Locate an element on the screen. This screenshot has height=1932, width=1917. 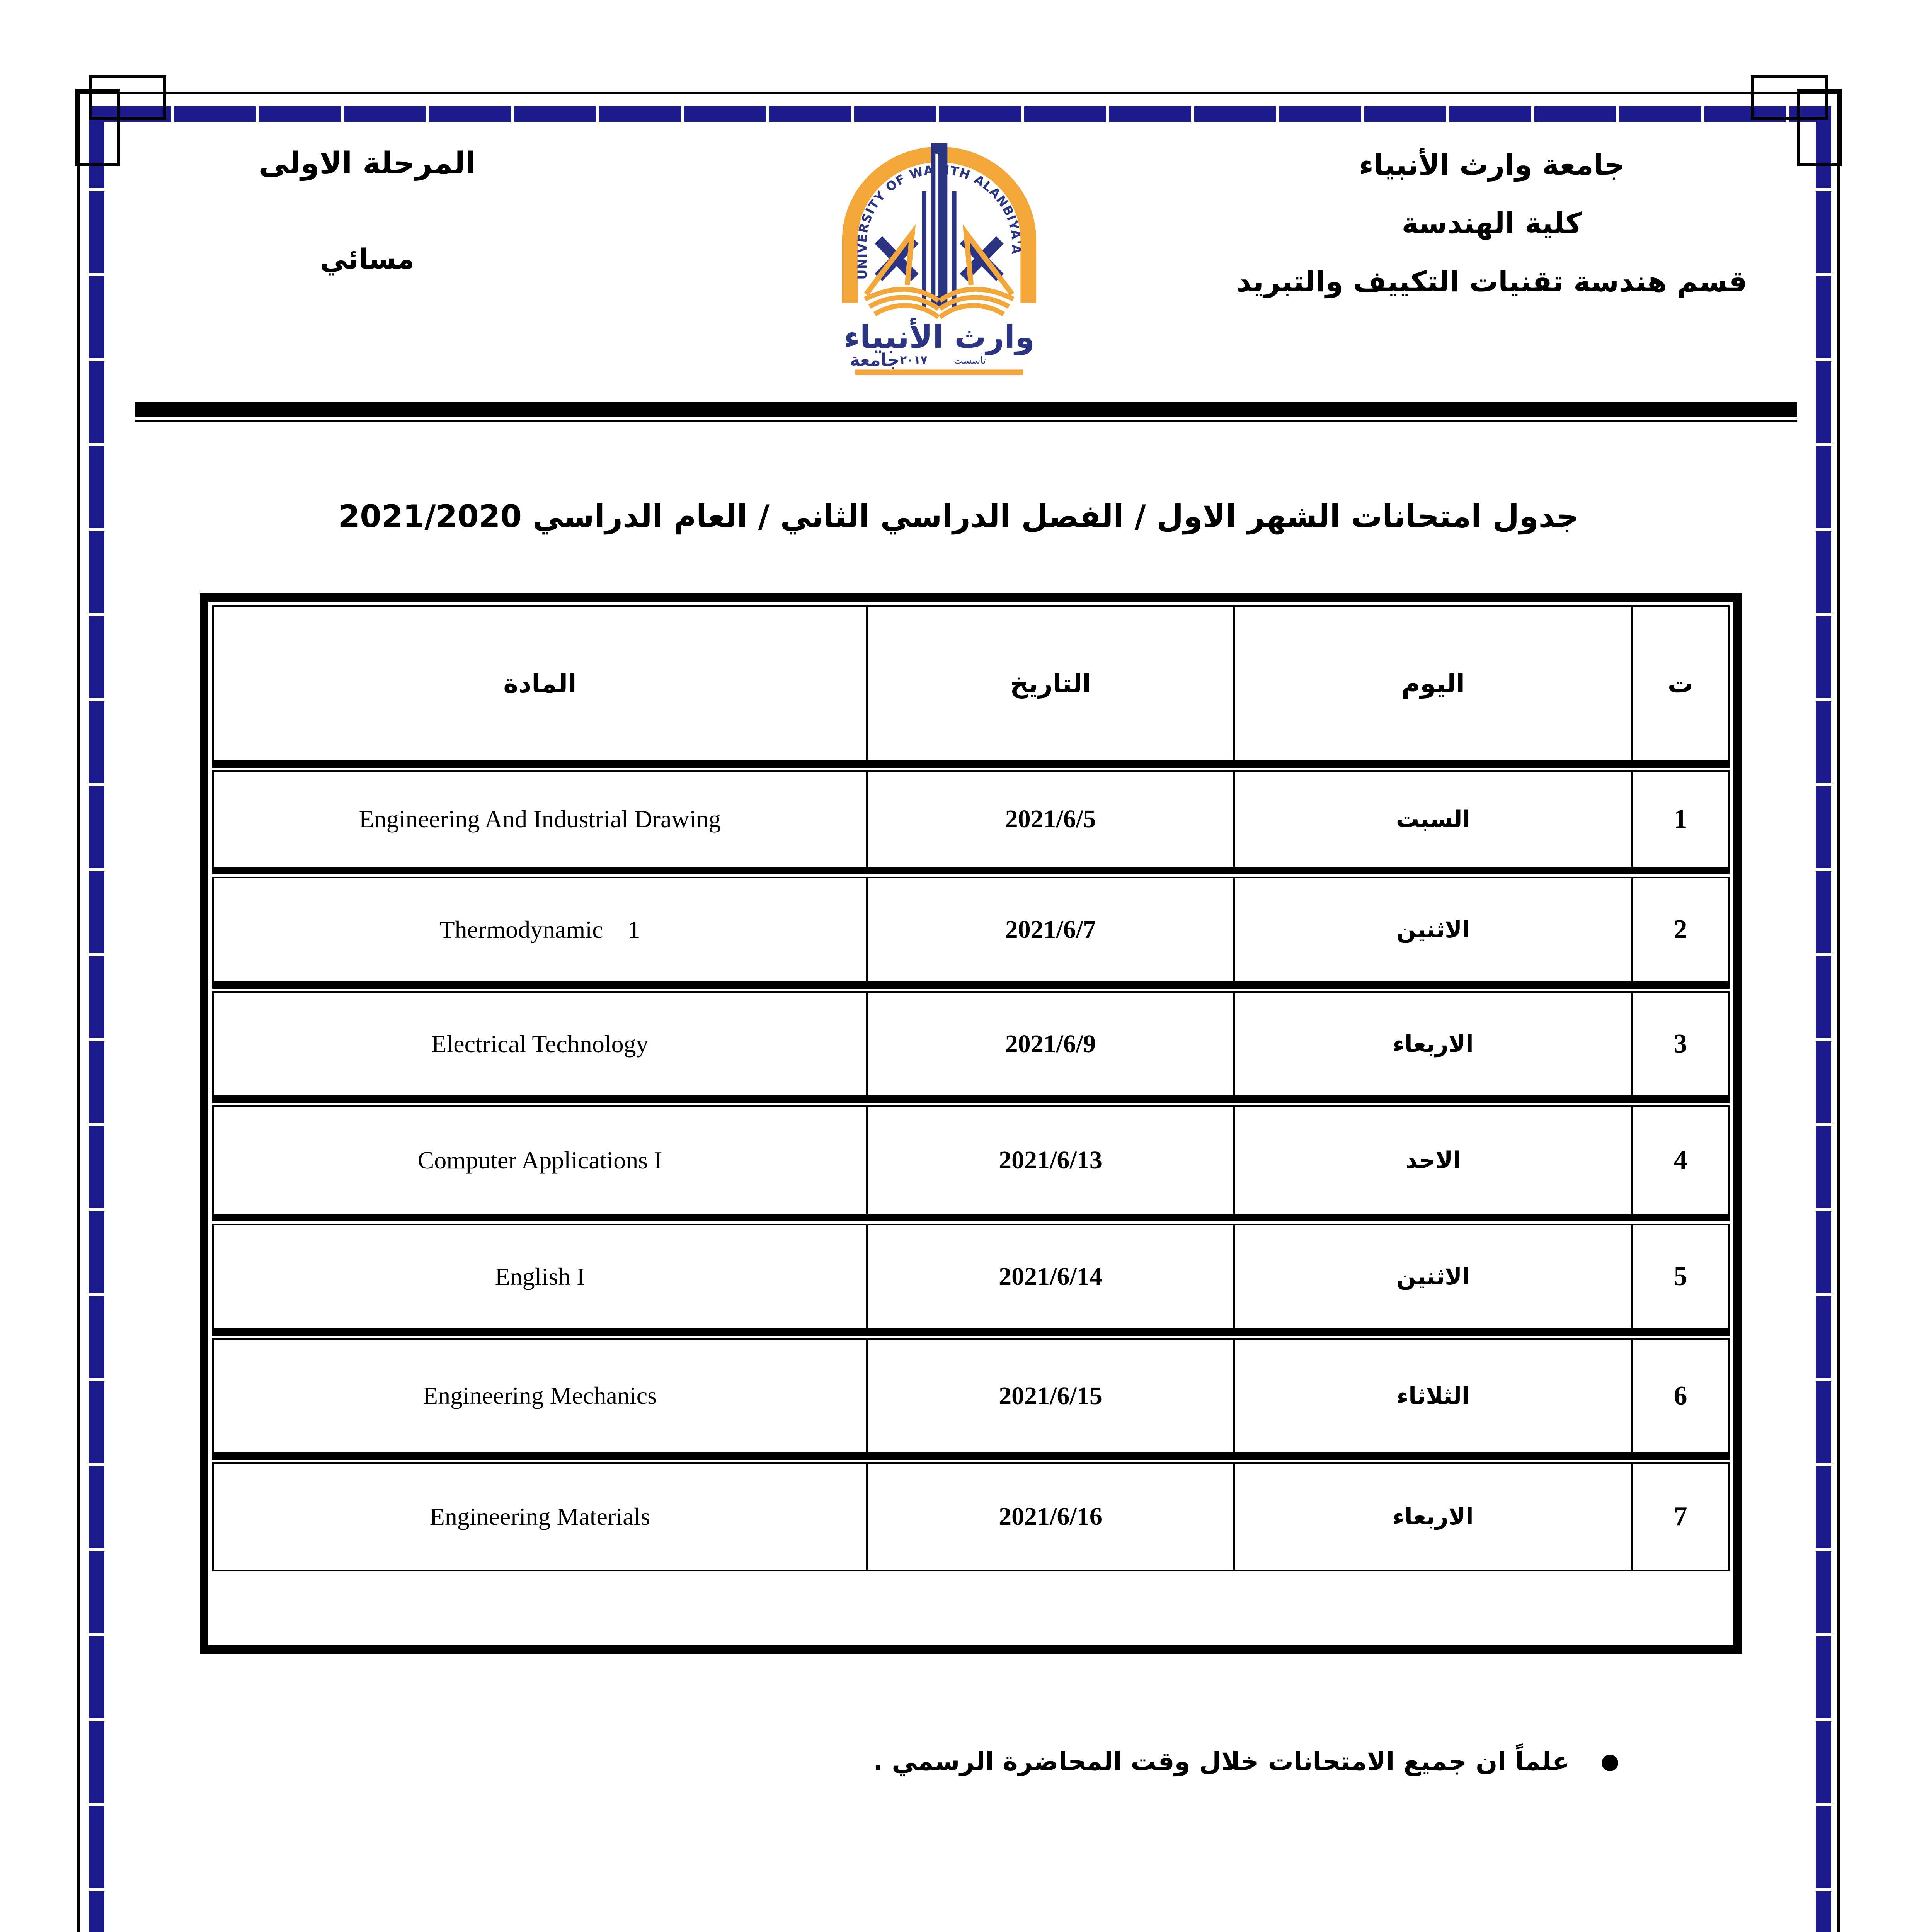
date-cell: 2021/6/5 is located at coordinates (1049, 820).